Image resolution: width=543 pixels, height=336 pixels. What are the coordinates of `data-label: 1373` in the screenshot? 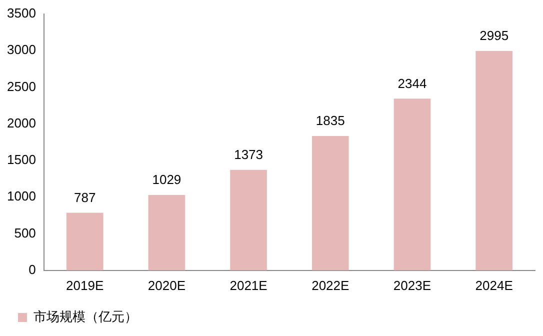 It's located at (248, 154).